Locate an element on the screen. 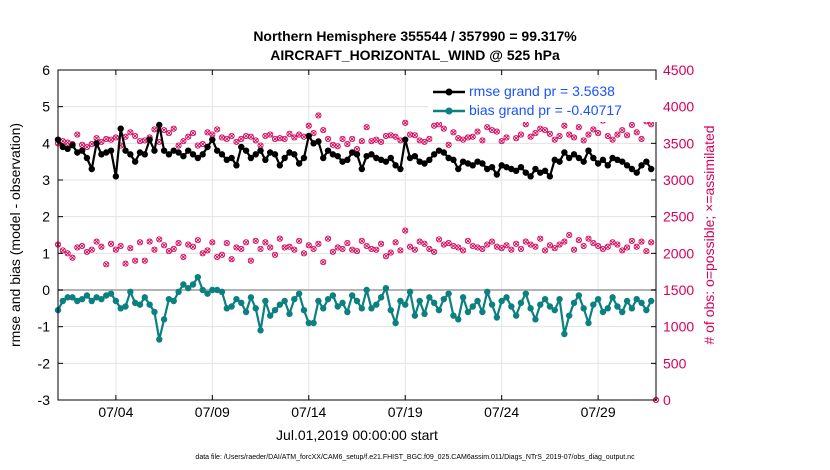 The image size is (830, 470). y-tick-label-left: 1 is located at coordinates (46, 253).